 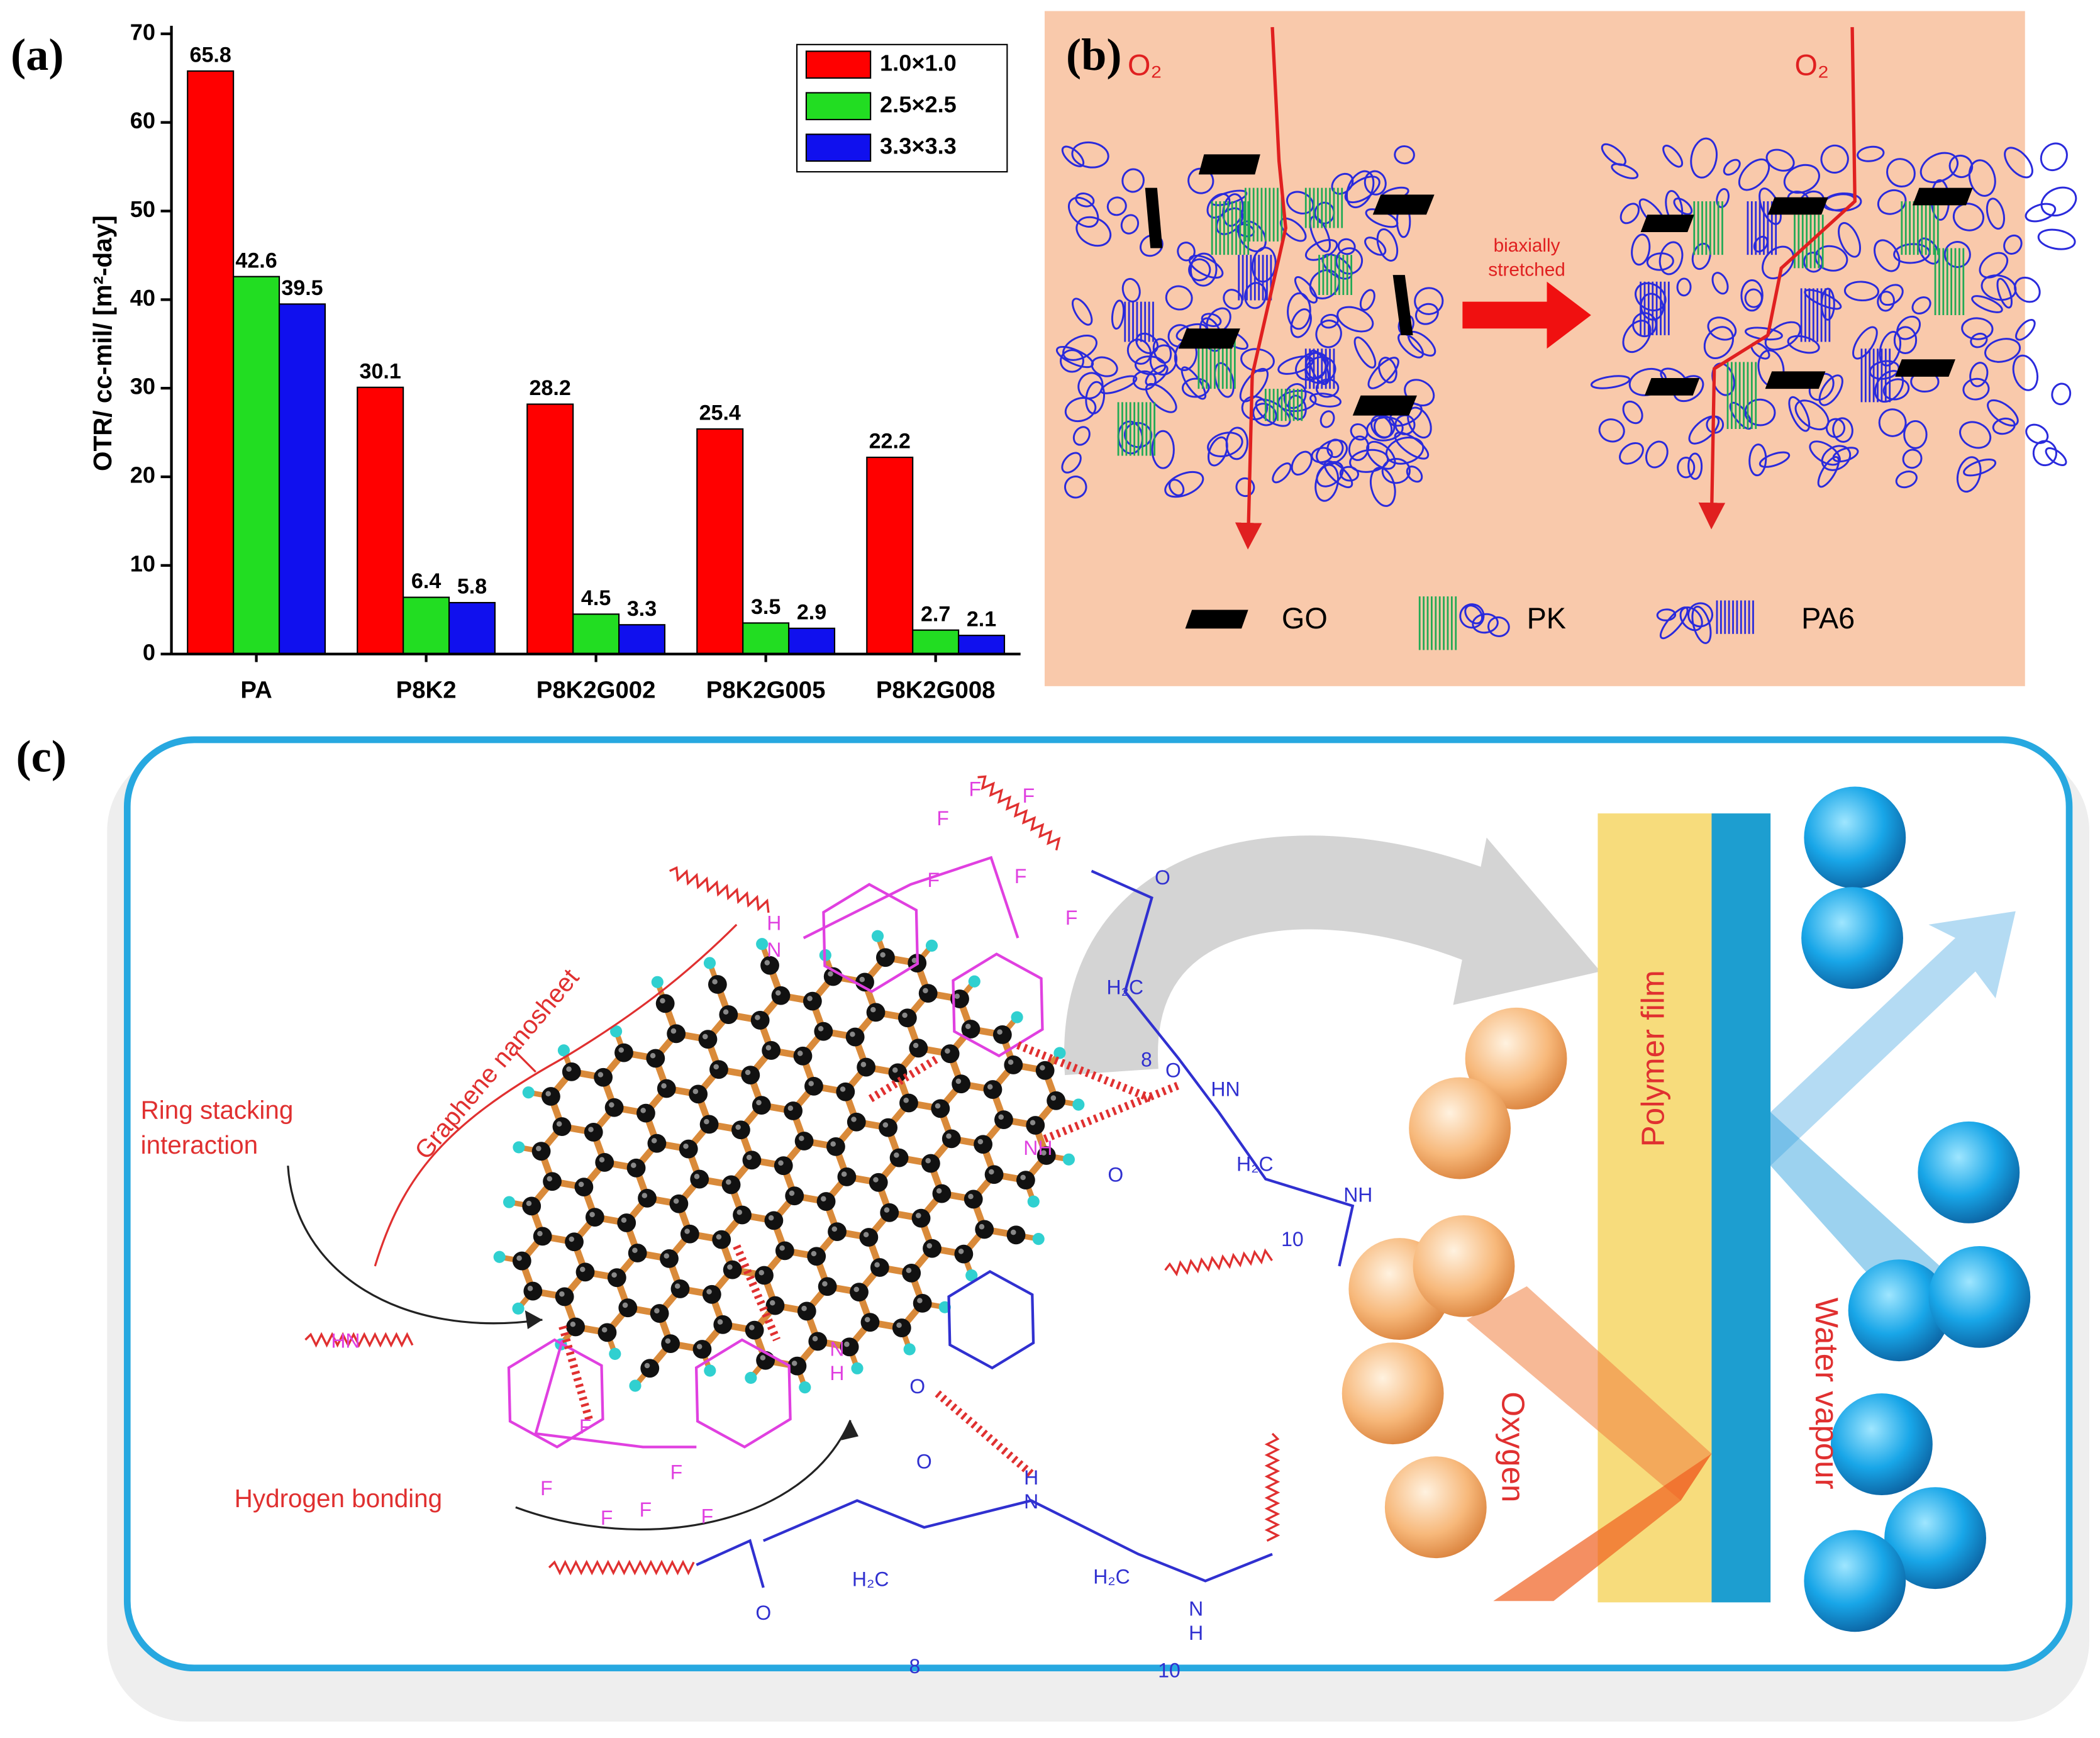 What do you see at coordinates (256, 260) in the screenshot?
I see `data-label: 42.6` at bounding box center [256, 260].